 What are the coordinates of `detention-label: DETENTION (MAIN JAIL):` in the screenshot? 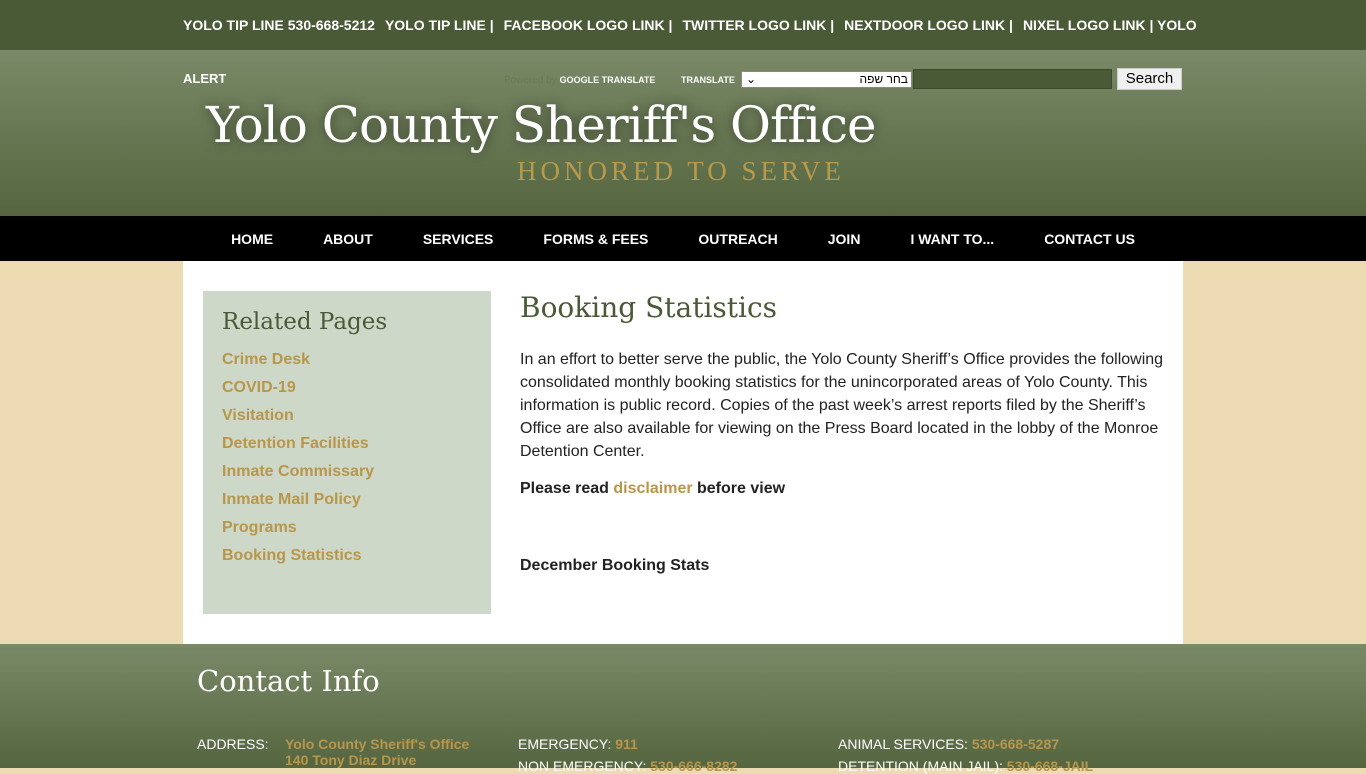 It's located at (922, 766).